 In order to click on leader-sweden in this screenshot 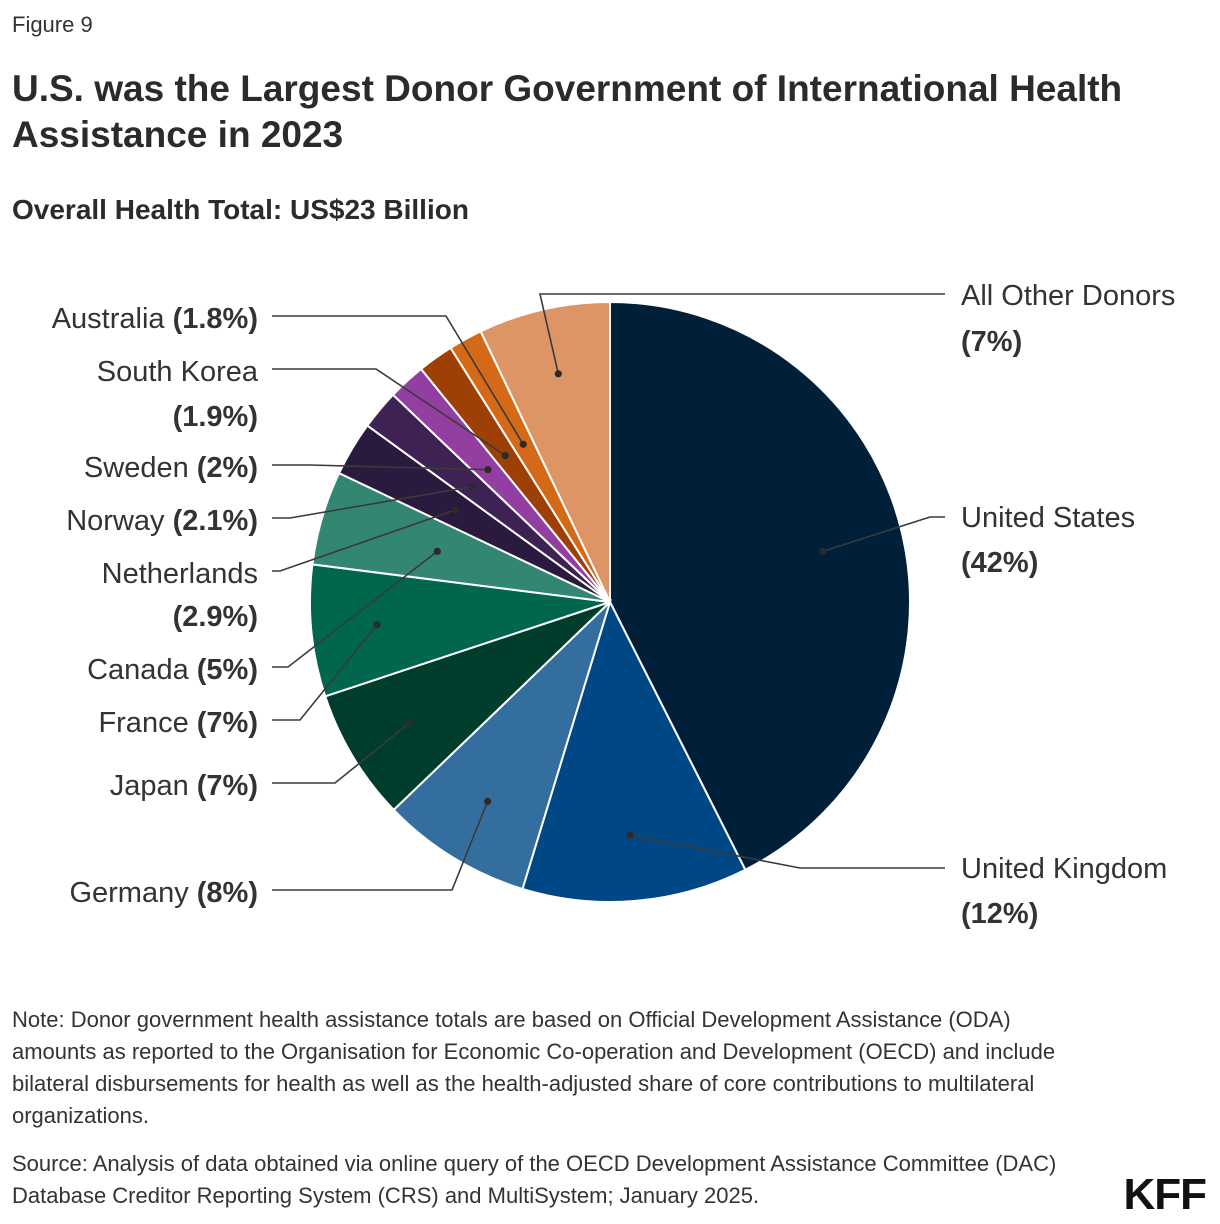, I will do `click(382, 469)`.